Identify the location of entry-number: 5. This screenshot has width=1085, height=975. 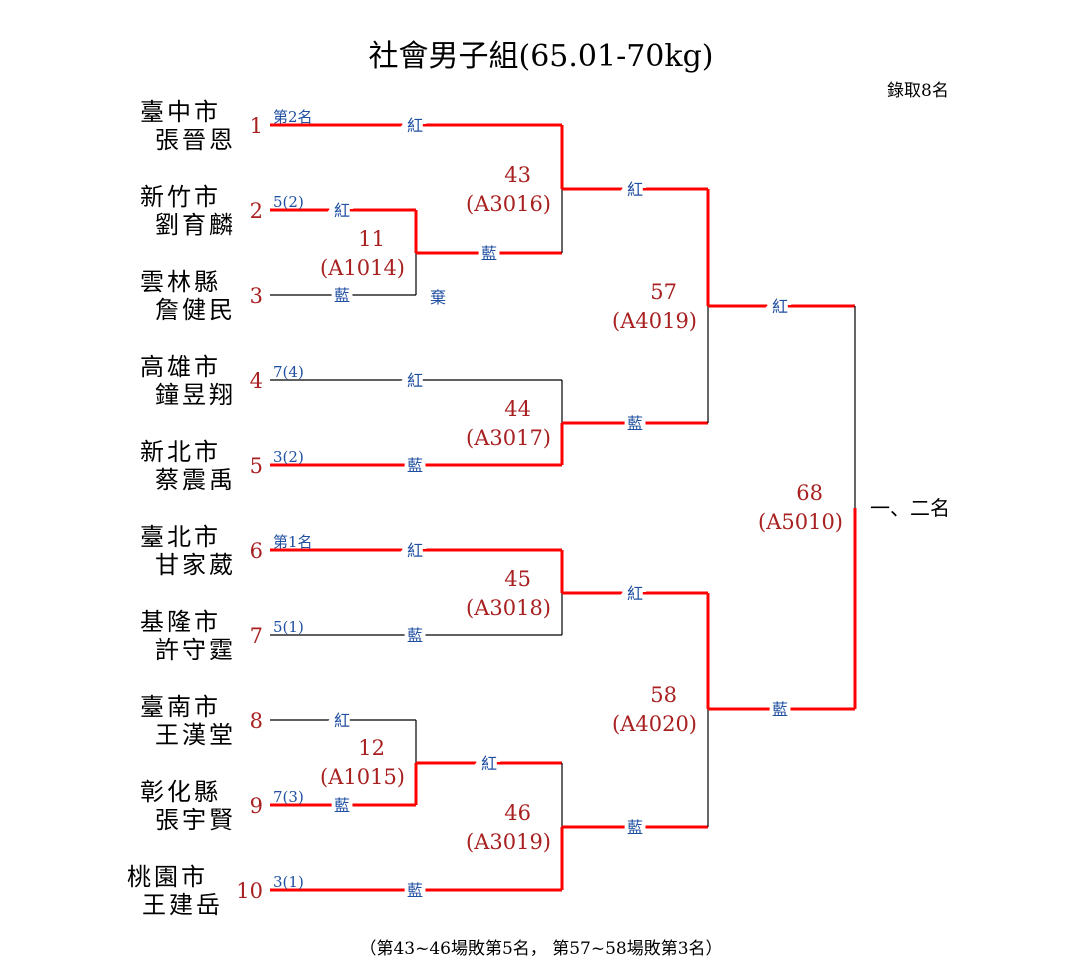
(256, 466).